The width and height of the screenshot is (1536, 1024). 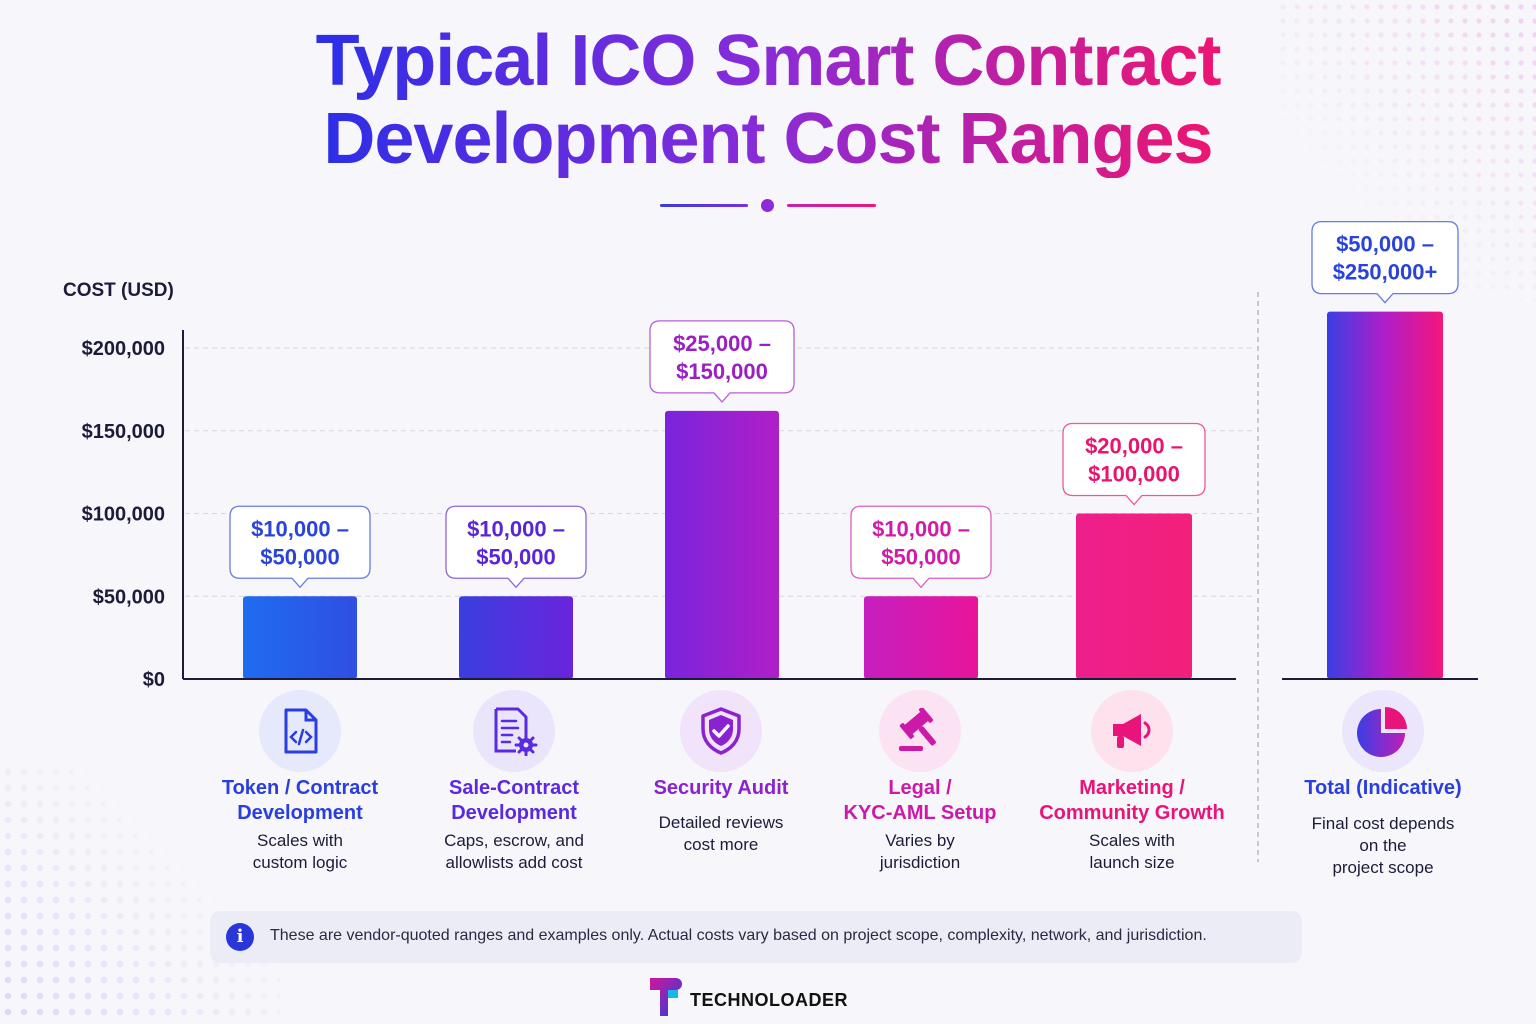 I want to click on y-axis-title: COST (USD), so click(x=118, y=290).